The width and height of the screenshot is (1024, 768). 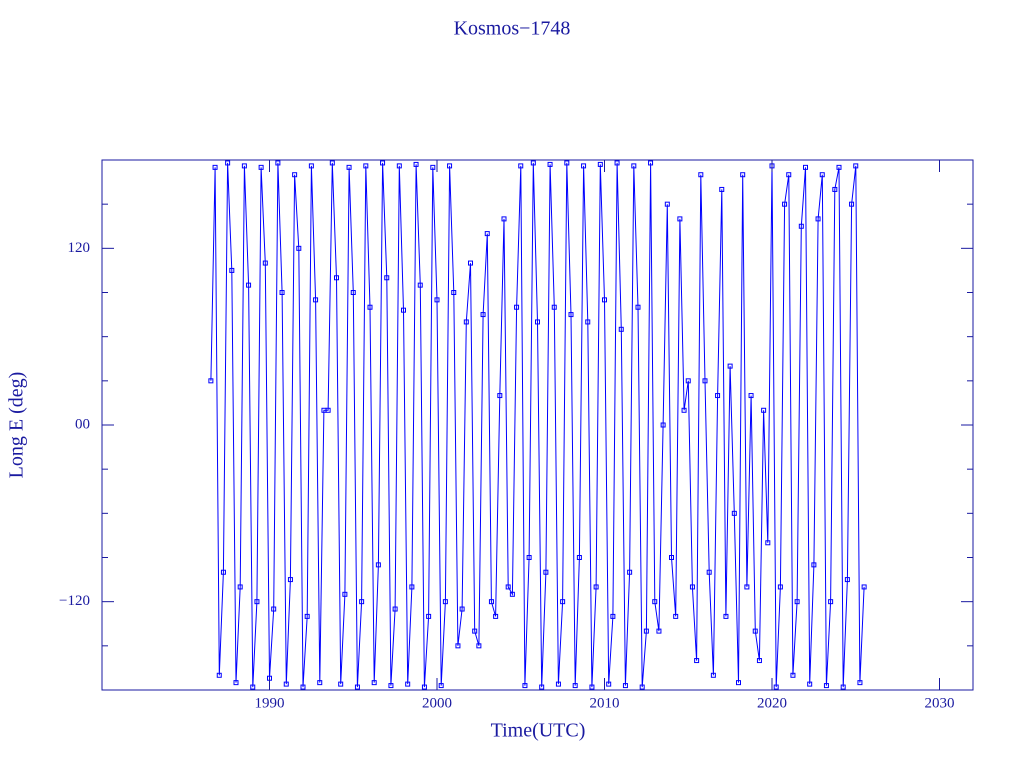 I want to click on y-tick-label: 120, so click(x=79, y=248).